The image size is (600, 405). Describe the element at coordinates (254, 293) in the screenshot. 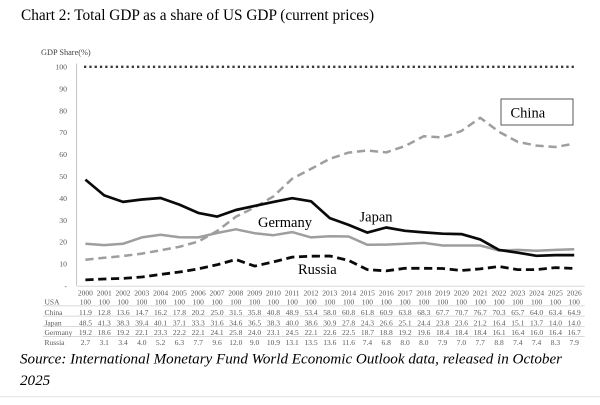

I see `svg-text: 2009` at that location.